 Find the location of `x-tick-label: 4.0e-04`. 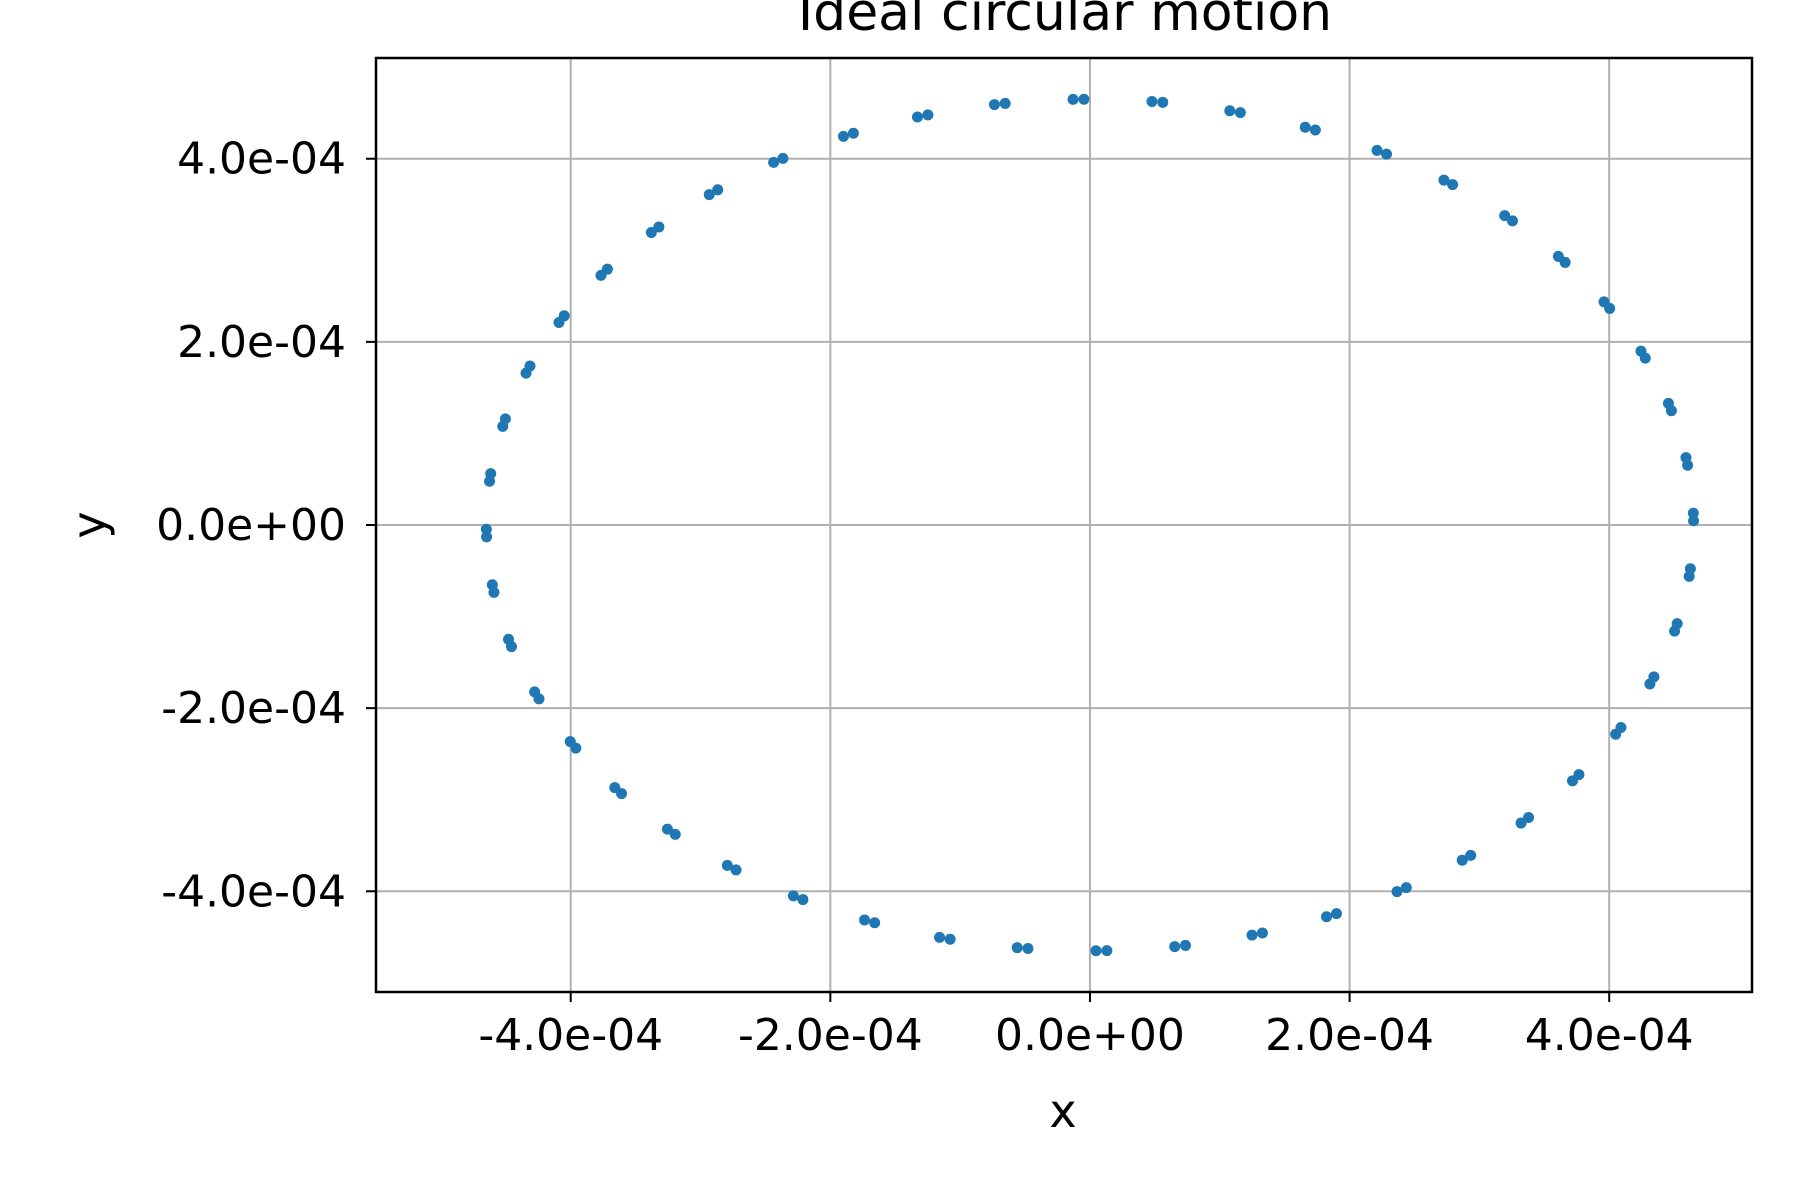

x-tick-label: 4.0e-04 is located at coordinates (1609, 1035).